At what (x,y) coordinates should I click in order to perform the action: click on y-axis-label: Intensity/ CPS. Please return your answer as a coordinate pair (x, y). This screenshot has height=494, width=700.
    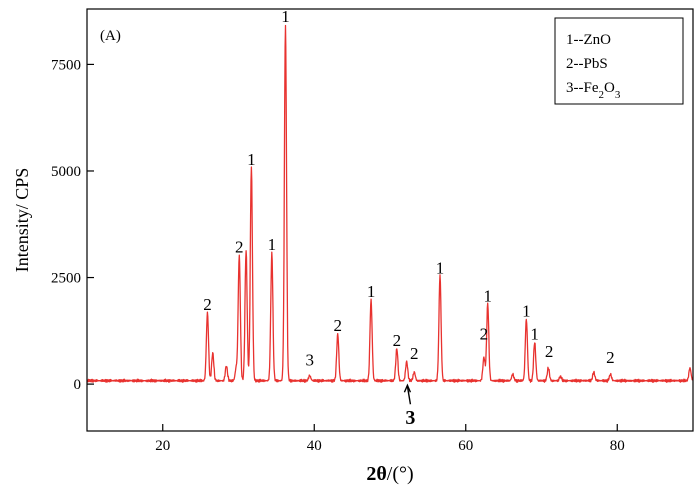
    Looking at the image, I should click on (22, 220).